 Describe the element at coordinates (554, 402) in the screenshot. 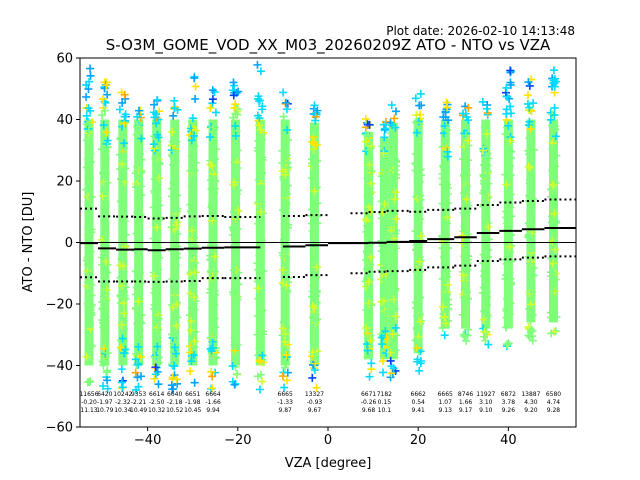

I see `stat-mean: 4.74` at that location.